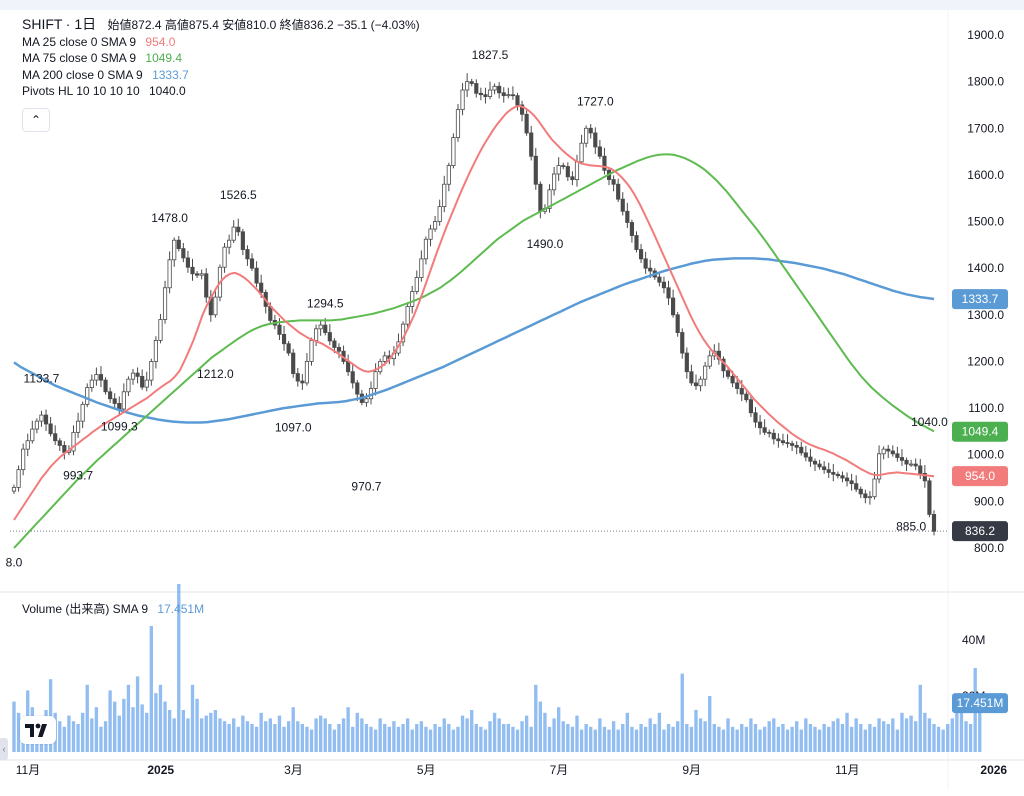 This screenshot has width=1024, height=796. Describe the element at coordinates (79, 41) in the screenshot. I see `indicator-label: MA 25 close 0 SMA 9` at that location.